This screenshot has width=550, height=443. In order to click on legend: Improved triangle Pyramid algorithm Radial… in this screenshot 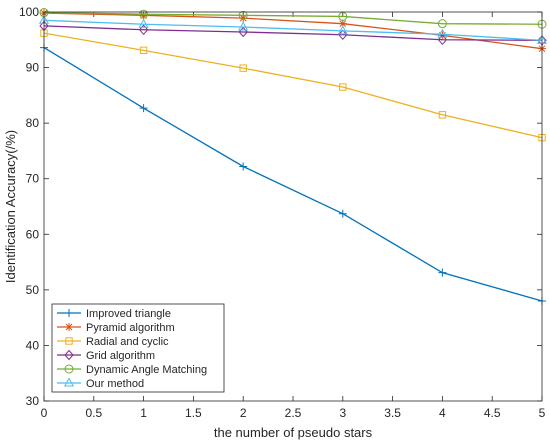, I will do `click(138, 348)`.